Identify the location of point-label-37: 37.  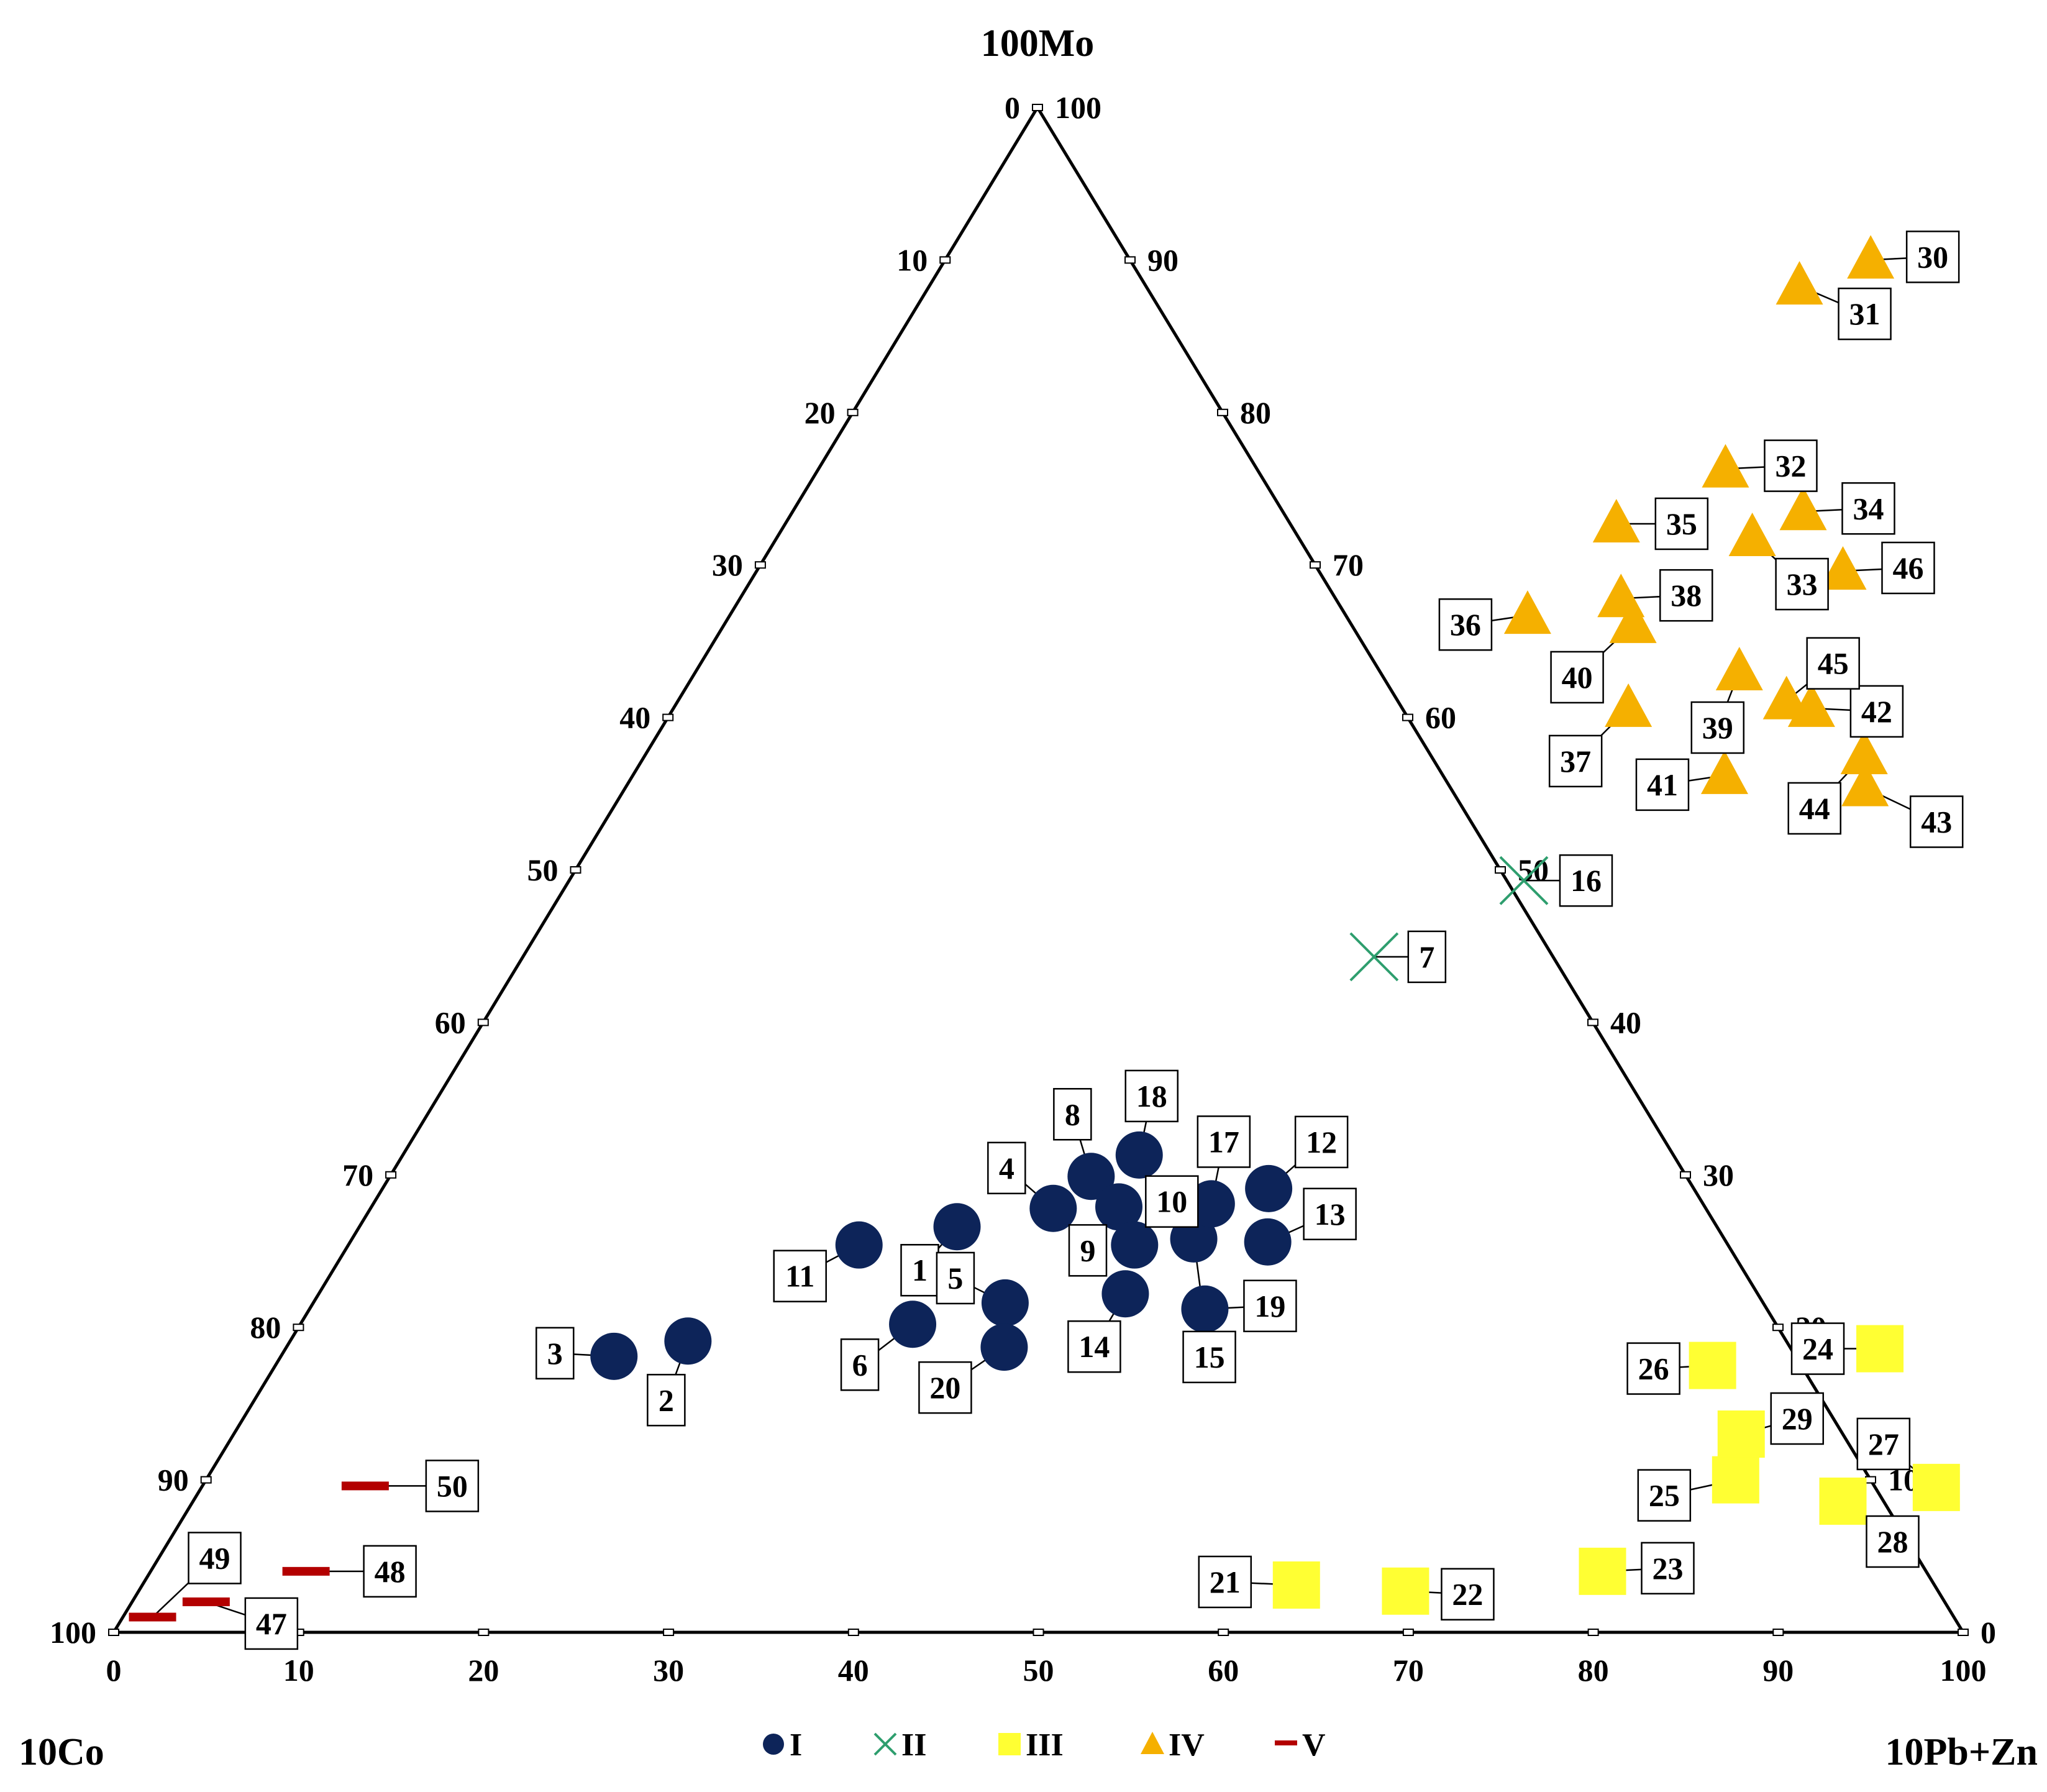
(1575, 761).